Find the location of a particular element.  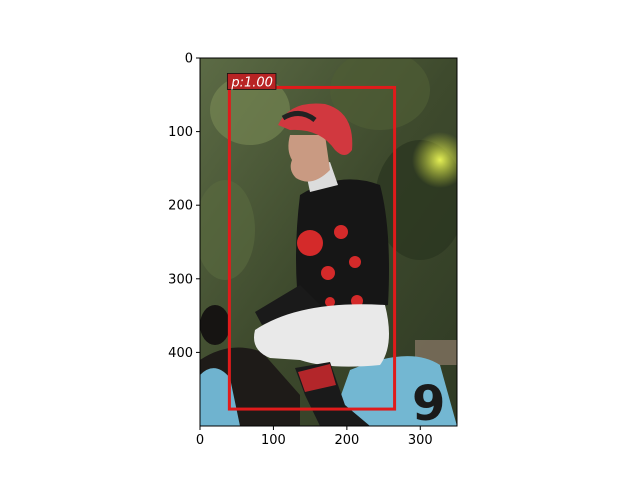

y-tick-label: 300 is located at coordinates (180, 279).